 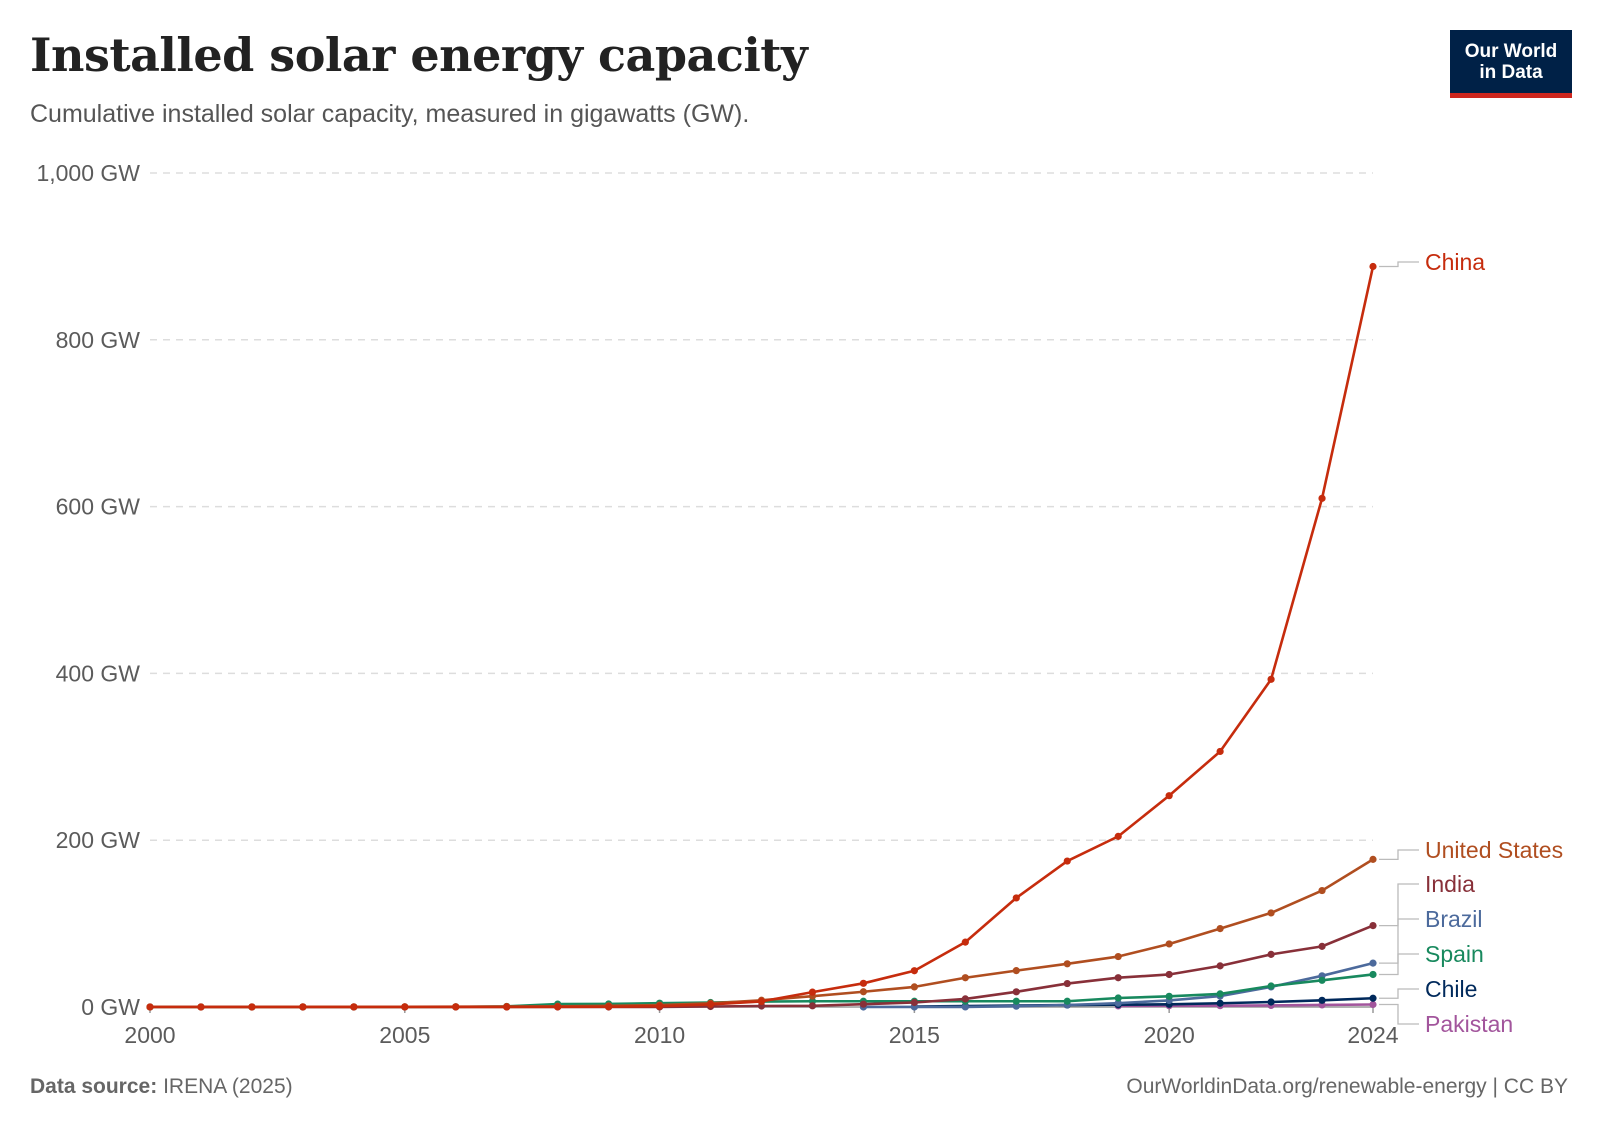 What do you see at coordinates (98, 507) in the screenshot?
I see `y-tick-label: 600 GW` at bounding box center [98, 507].